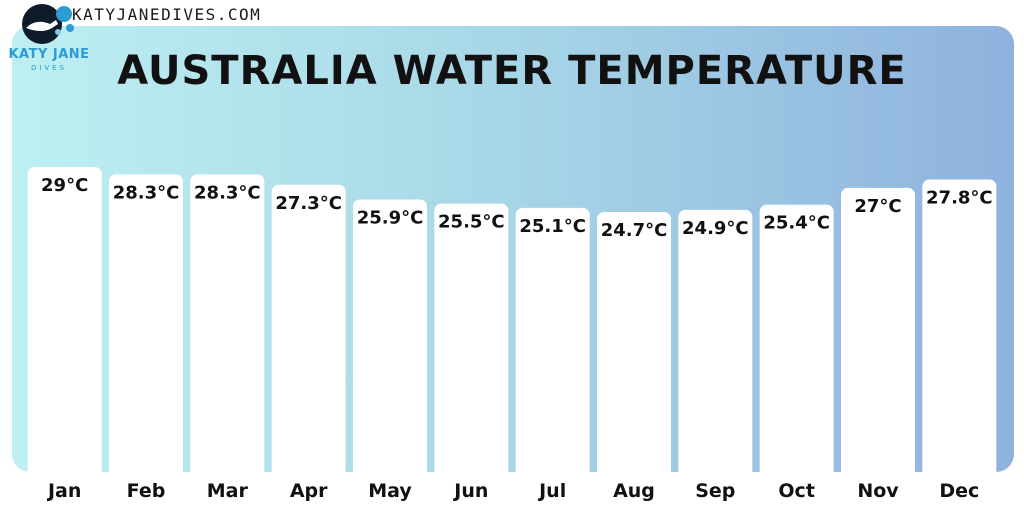 Image resolution: width=1024 pixels, height=512 pixels. I want to click on bar-may, so click(390, 338).